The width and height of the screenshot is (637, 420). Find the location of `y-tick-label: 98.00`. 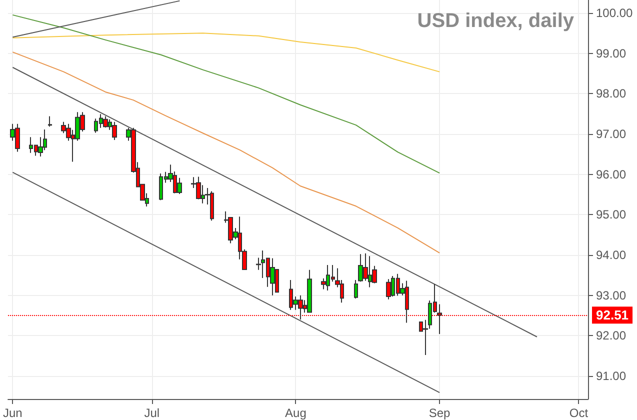

y-tick-label: 98.00 is located at coordinates (611, 93).